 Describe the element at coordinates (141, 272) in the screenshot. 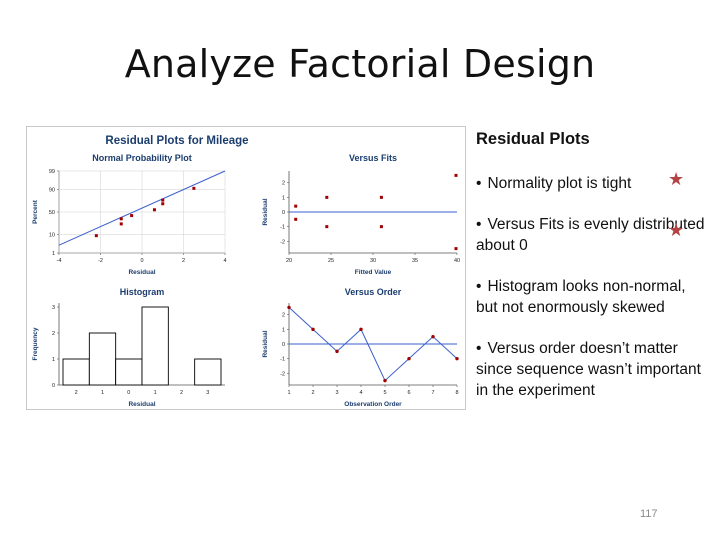

I see `x-axis-label: Residual` at that location.